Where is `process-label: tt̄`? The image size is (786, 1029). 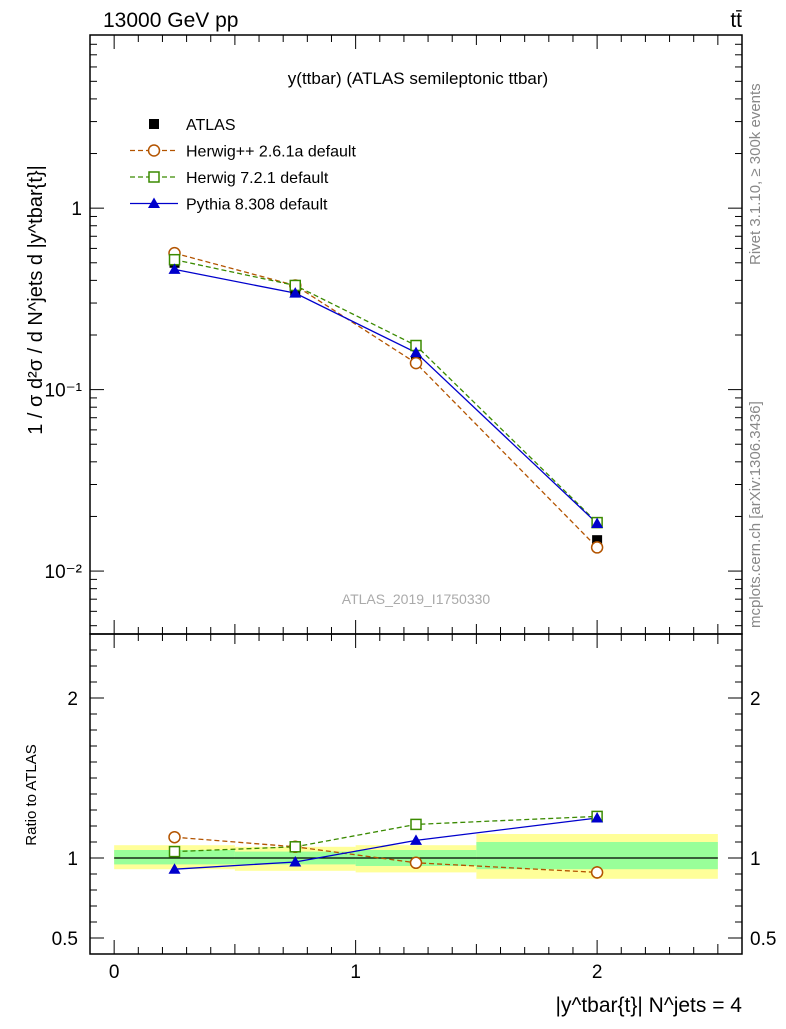
process-label: tt̄ is located at coordinates (736, 20).